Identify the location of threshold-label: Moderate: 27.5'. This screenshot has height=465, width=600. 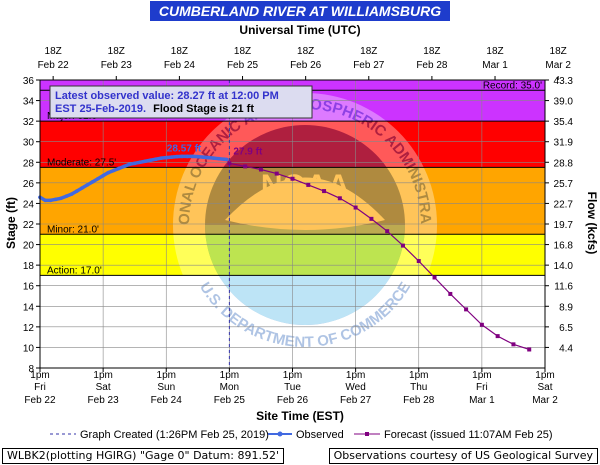
(81, 162).